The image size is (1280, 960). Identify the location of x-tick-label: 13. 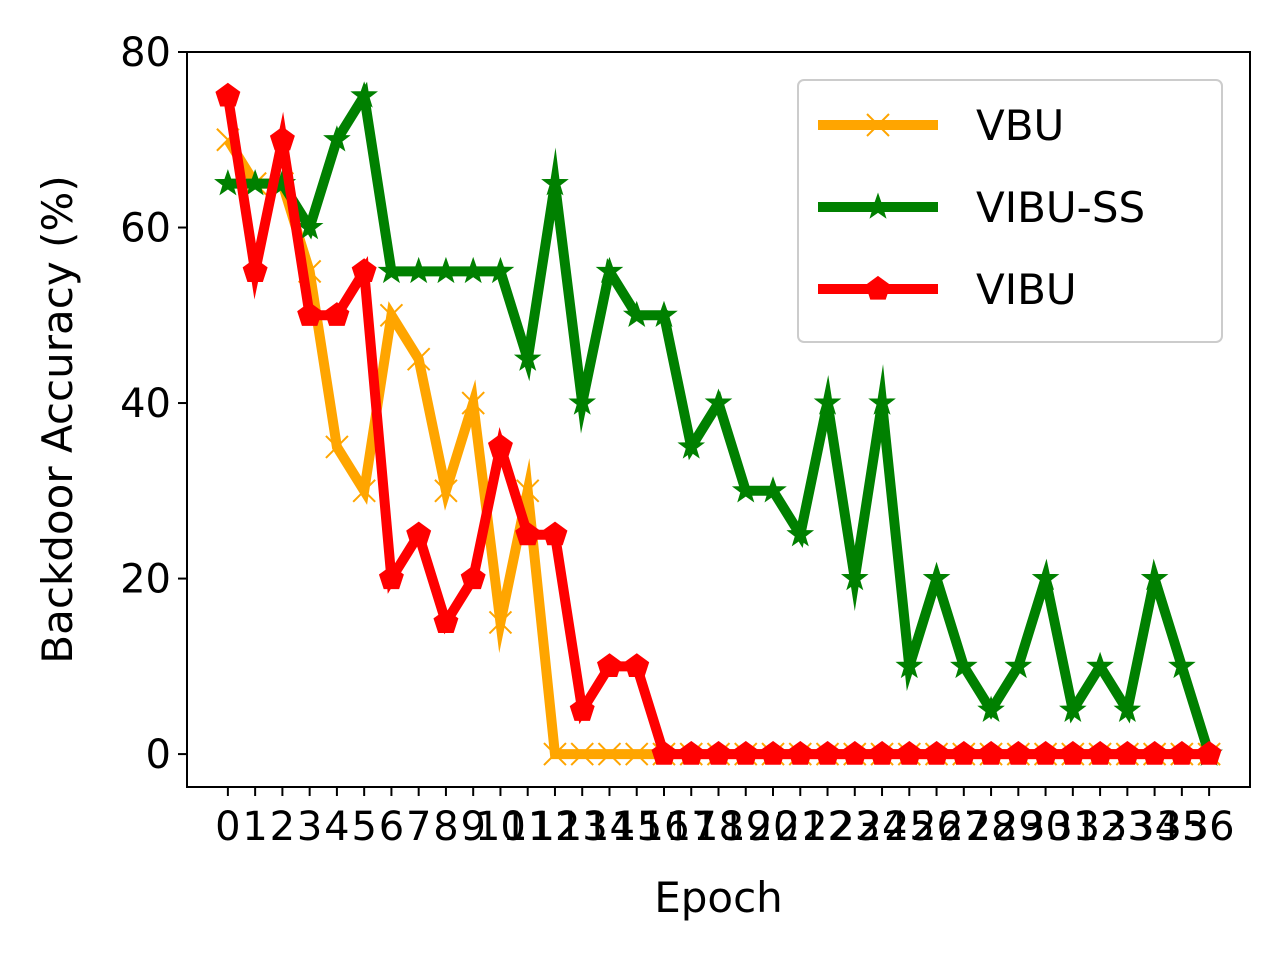
(582, 827).